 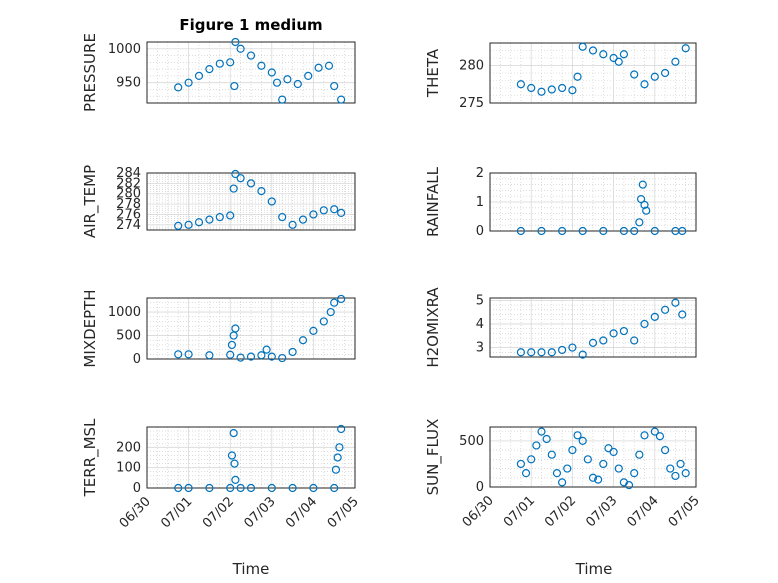 What do you see at coordinates (251, 328) in the screenshot?
I see `axes-frame-mixdepth` at bounding box center [251, 328].